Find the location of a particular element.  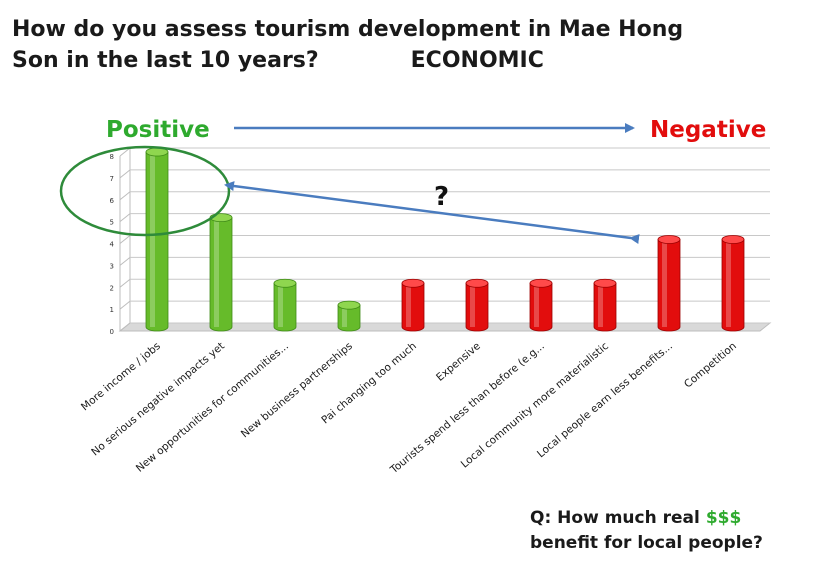

y-tick-label: 4 is located at coordinates (112, 245).